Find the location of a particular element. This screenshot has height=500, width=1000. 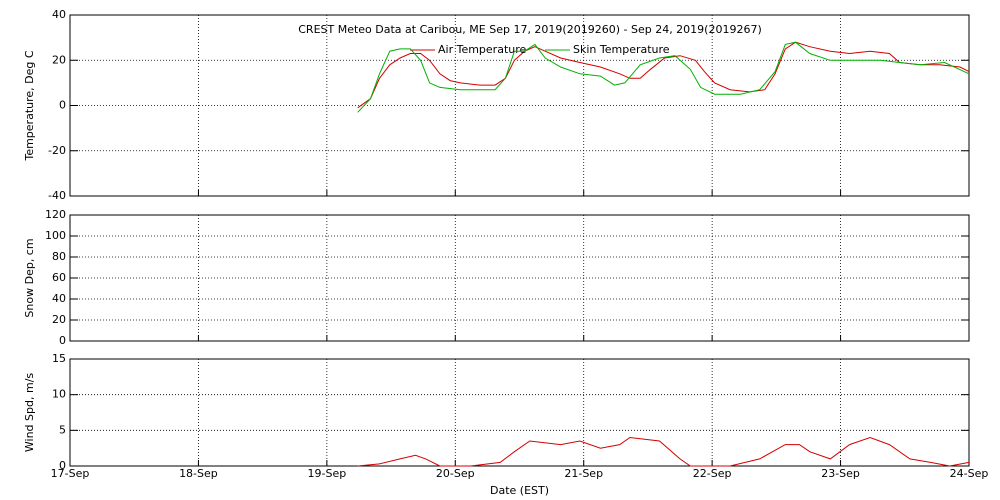

x-tick-label: 24-Sep is located at coordinates (969, 473).